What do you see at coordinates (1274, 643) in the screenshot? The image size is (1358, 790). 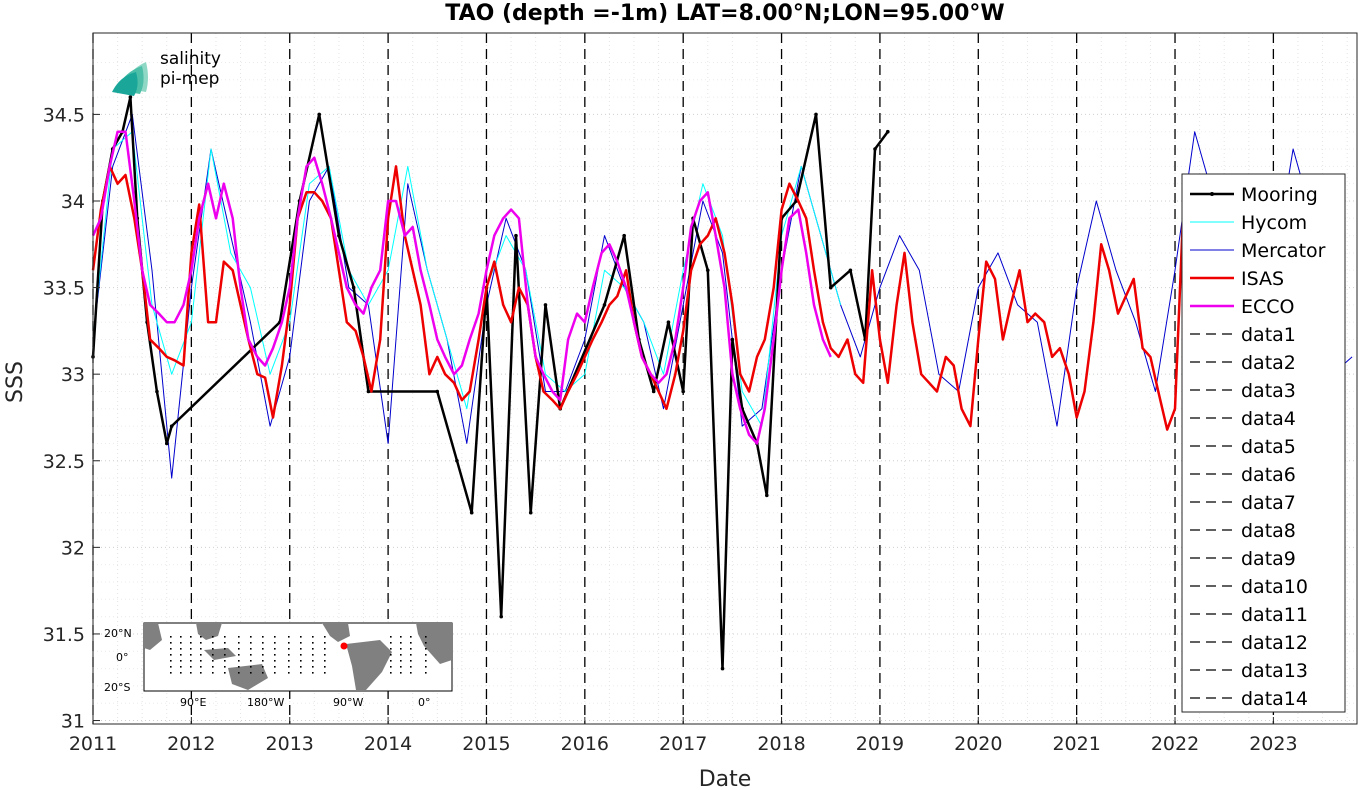 I see `legend-label: data12` at bounding box center [1274, 643].